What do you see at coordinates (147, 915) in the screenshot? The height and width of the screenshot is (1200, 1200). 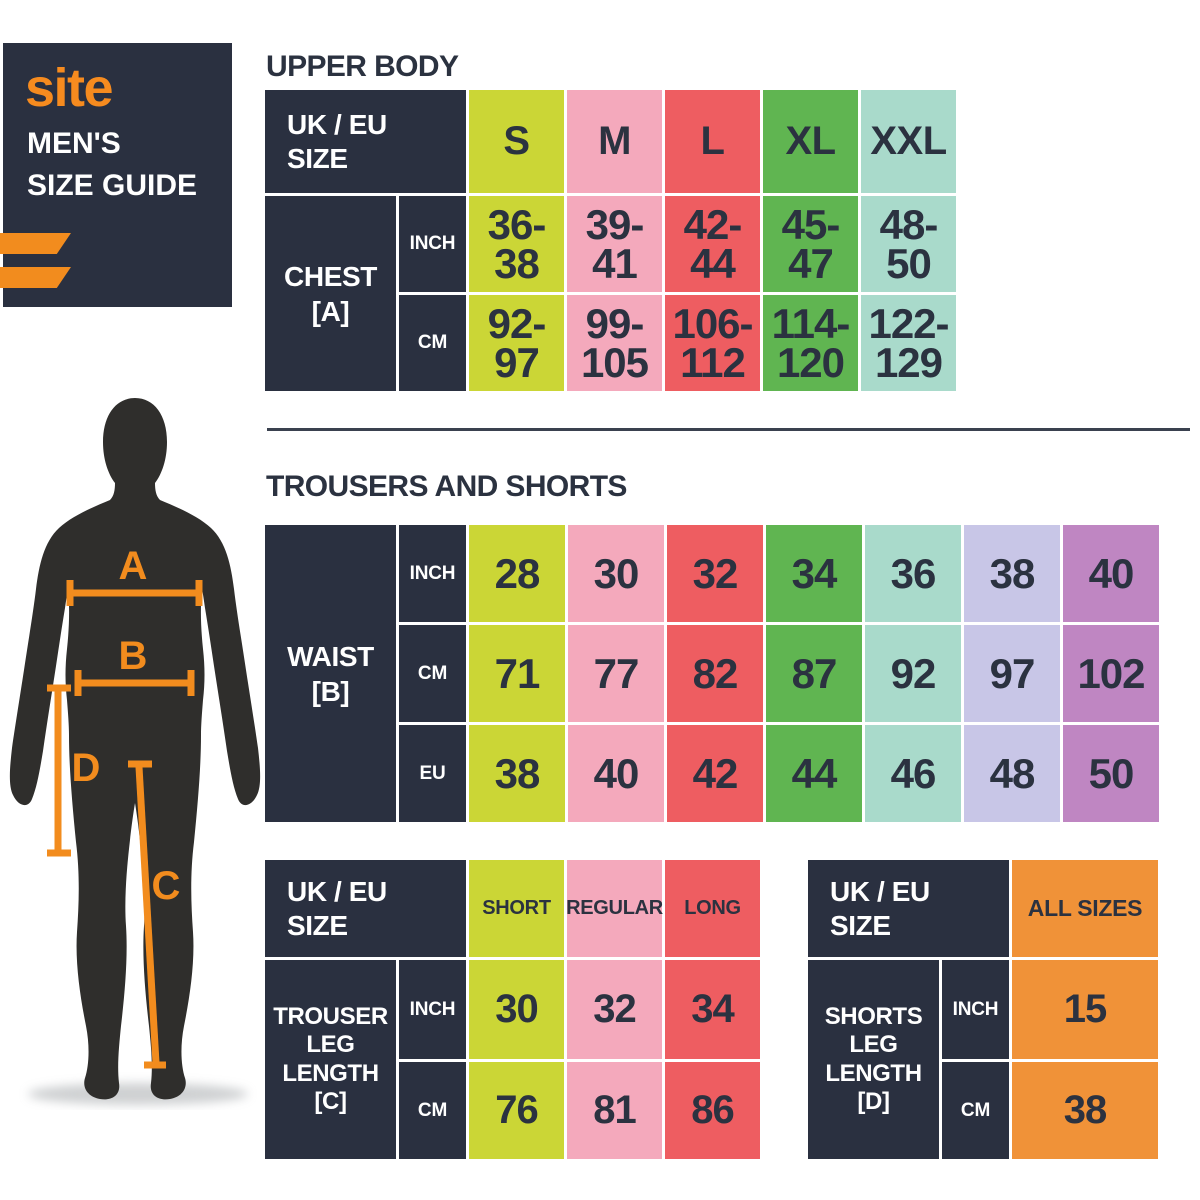 I see `inside-leg-line-c` at bounding box center [147, 915].